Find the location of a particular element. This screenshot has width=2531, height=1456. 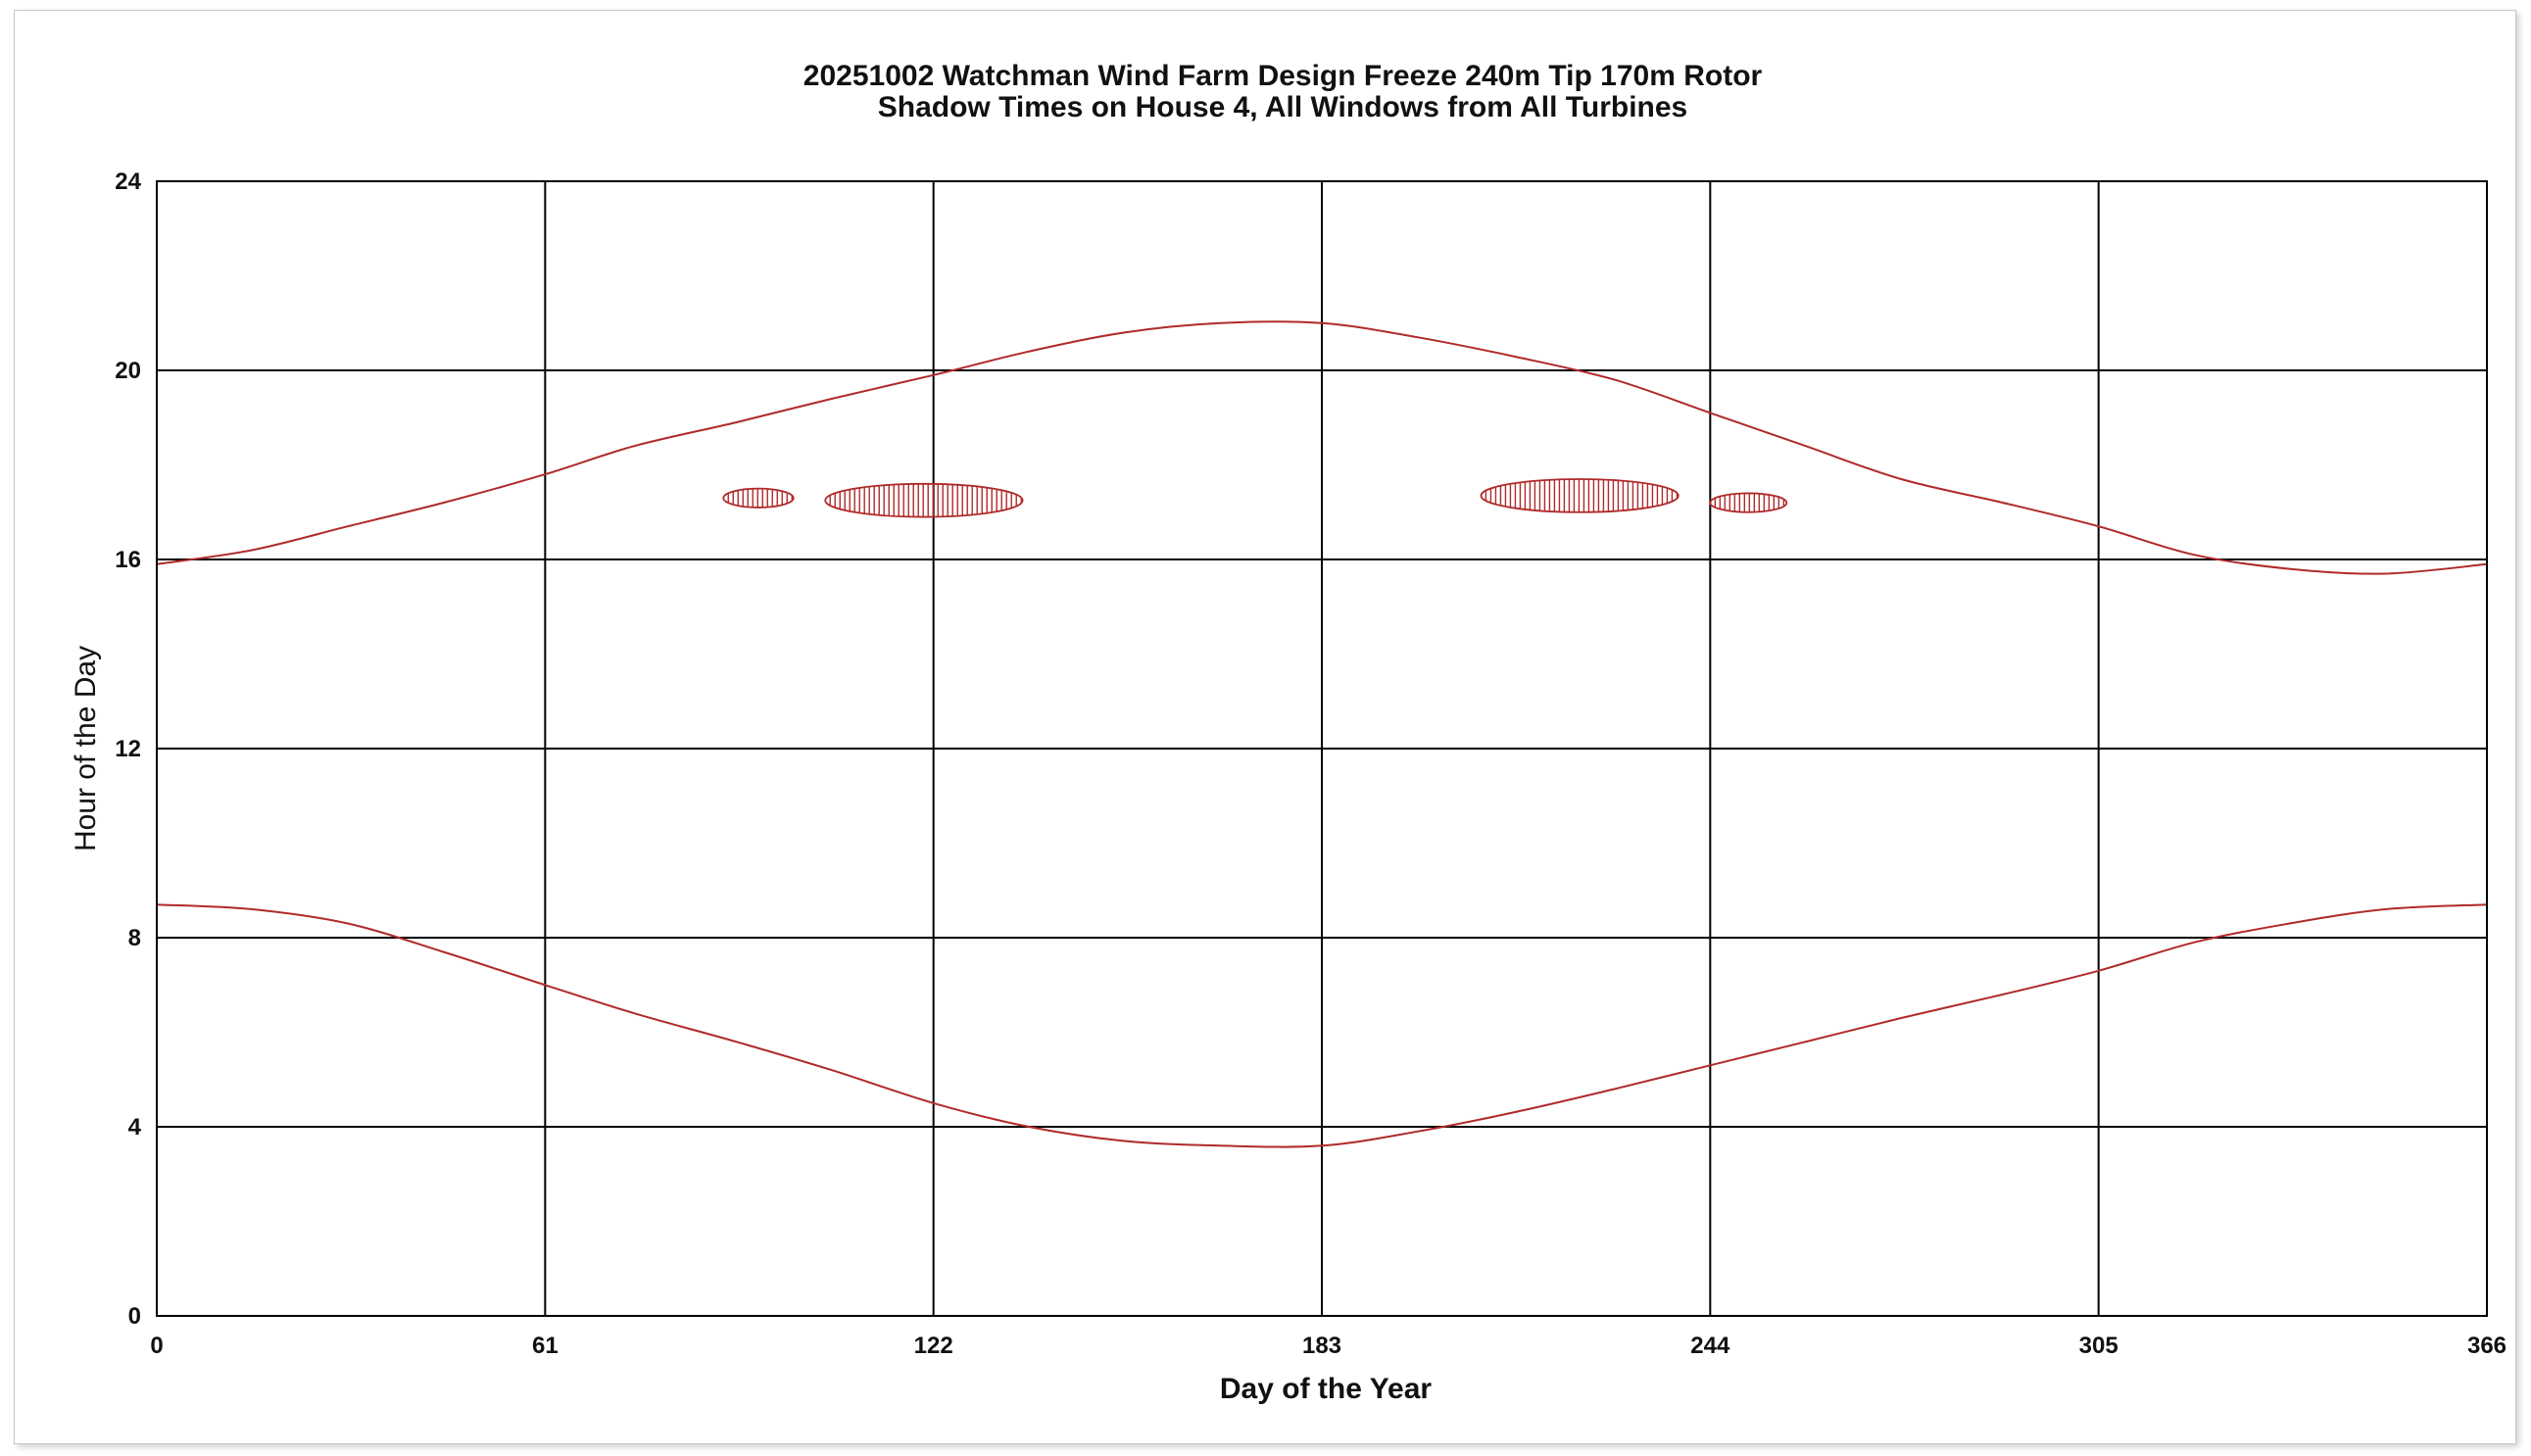

y-tick-label: 8 is located at coordinates (135, 938).